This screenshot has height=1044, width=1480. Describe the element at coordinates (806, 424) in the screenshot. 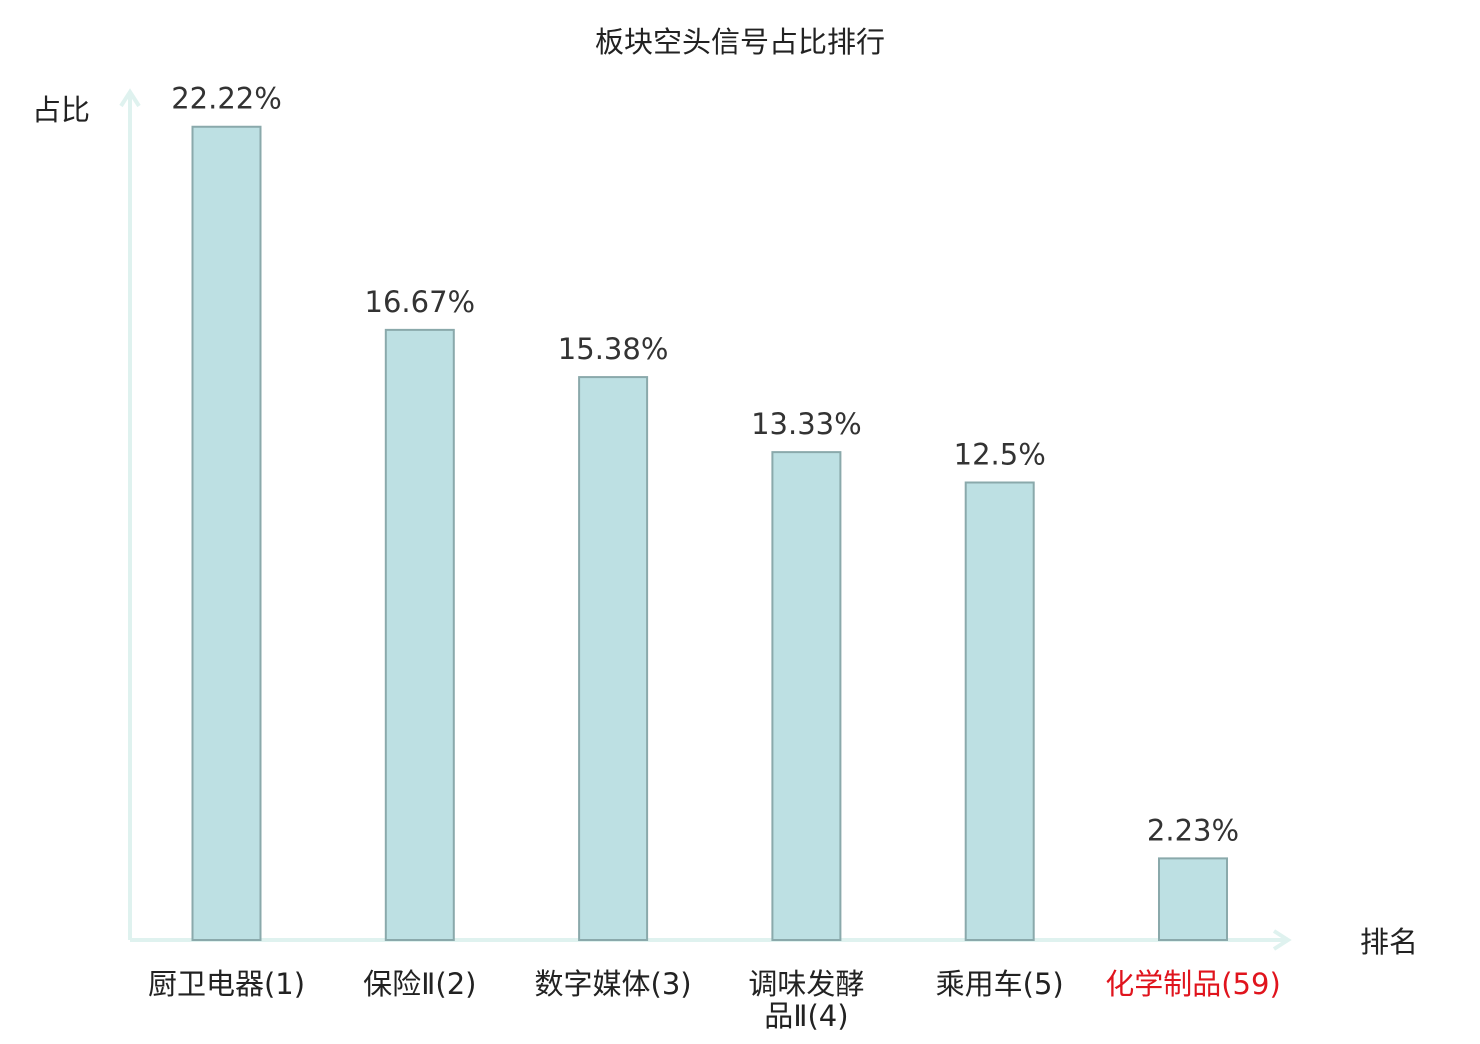

I see `bar-value-label: 13.33%` at that location.